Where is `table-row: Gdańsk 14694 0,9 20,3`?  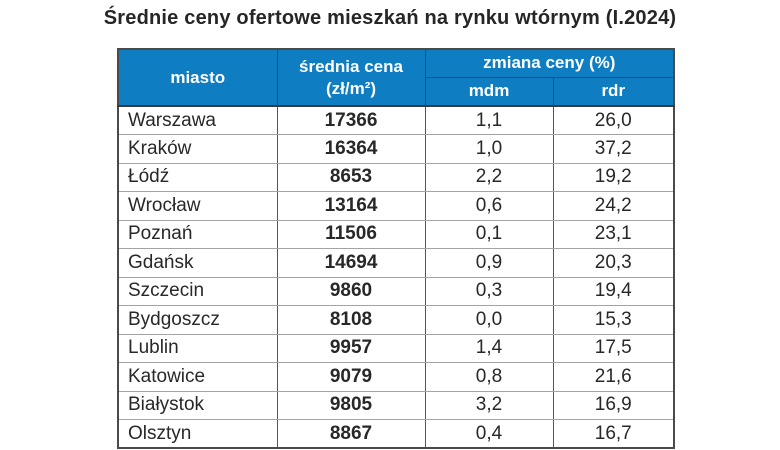
table-row: Gdańsk 14694 0,9 20,3 is located at coordinates (396, 263).